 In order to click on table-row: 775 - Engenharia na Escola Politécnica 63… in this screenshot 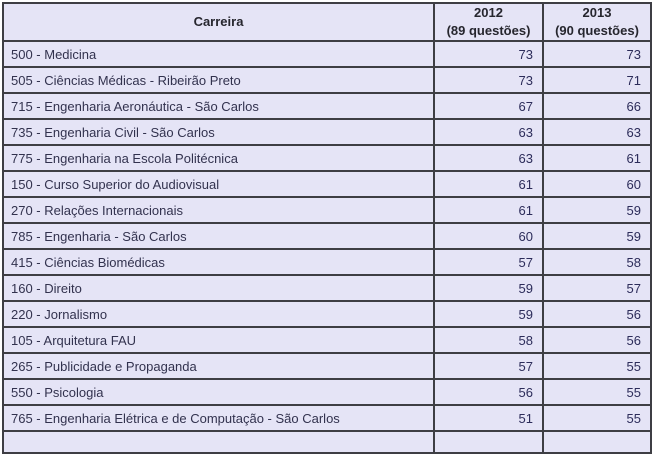, I will do `click(327, 158)`.